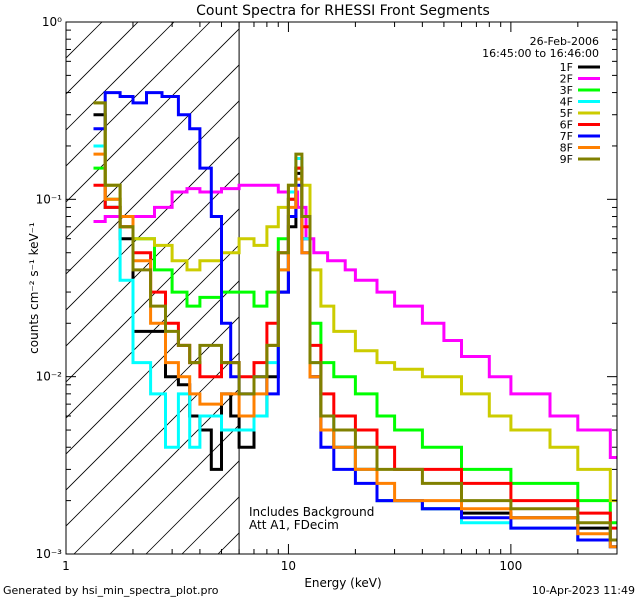 The image size is (640, 600). What do you see at coordinates (566, 79) in the screenshot?
I see `legend-label-2F: 2F` at bounding box center [566, 79].